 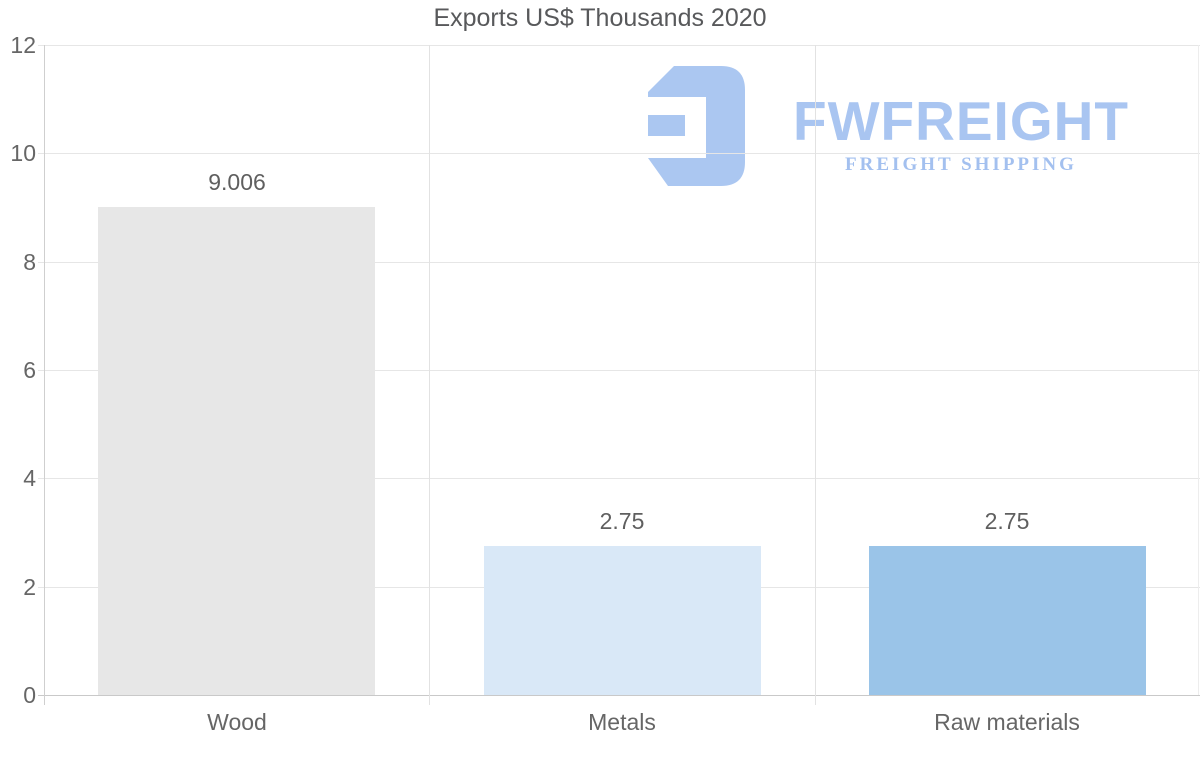 What do you see at coordinates (23, 45) in the screenshot?
I see `y-axis-label-12: 12` at bounding box center [23, 45].